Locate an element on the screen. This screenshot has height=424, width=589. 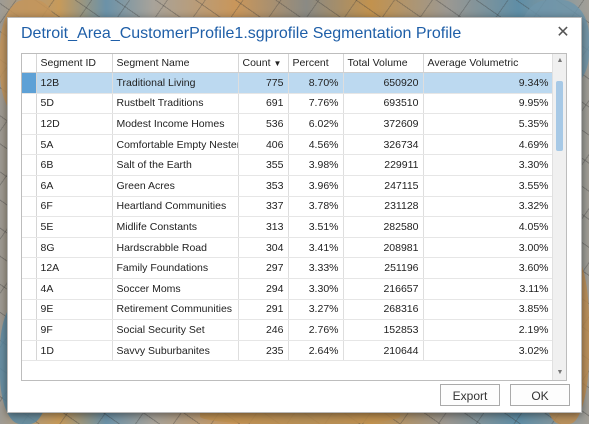
table-cell: 2.76% is located at coordinates (316, 330).